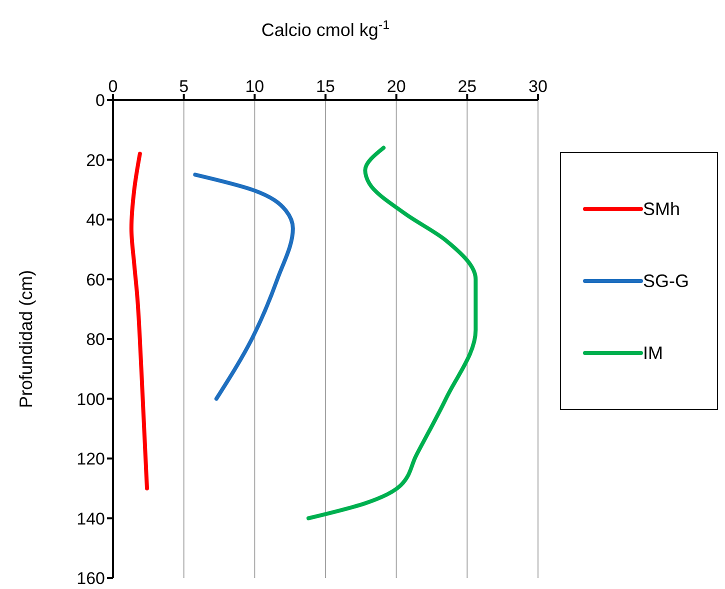  What do you see at coordinates (90, 578) in the screenshot?
I see `y-tick-label: 160` at bounding box center [90, 578].